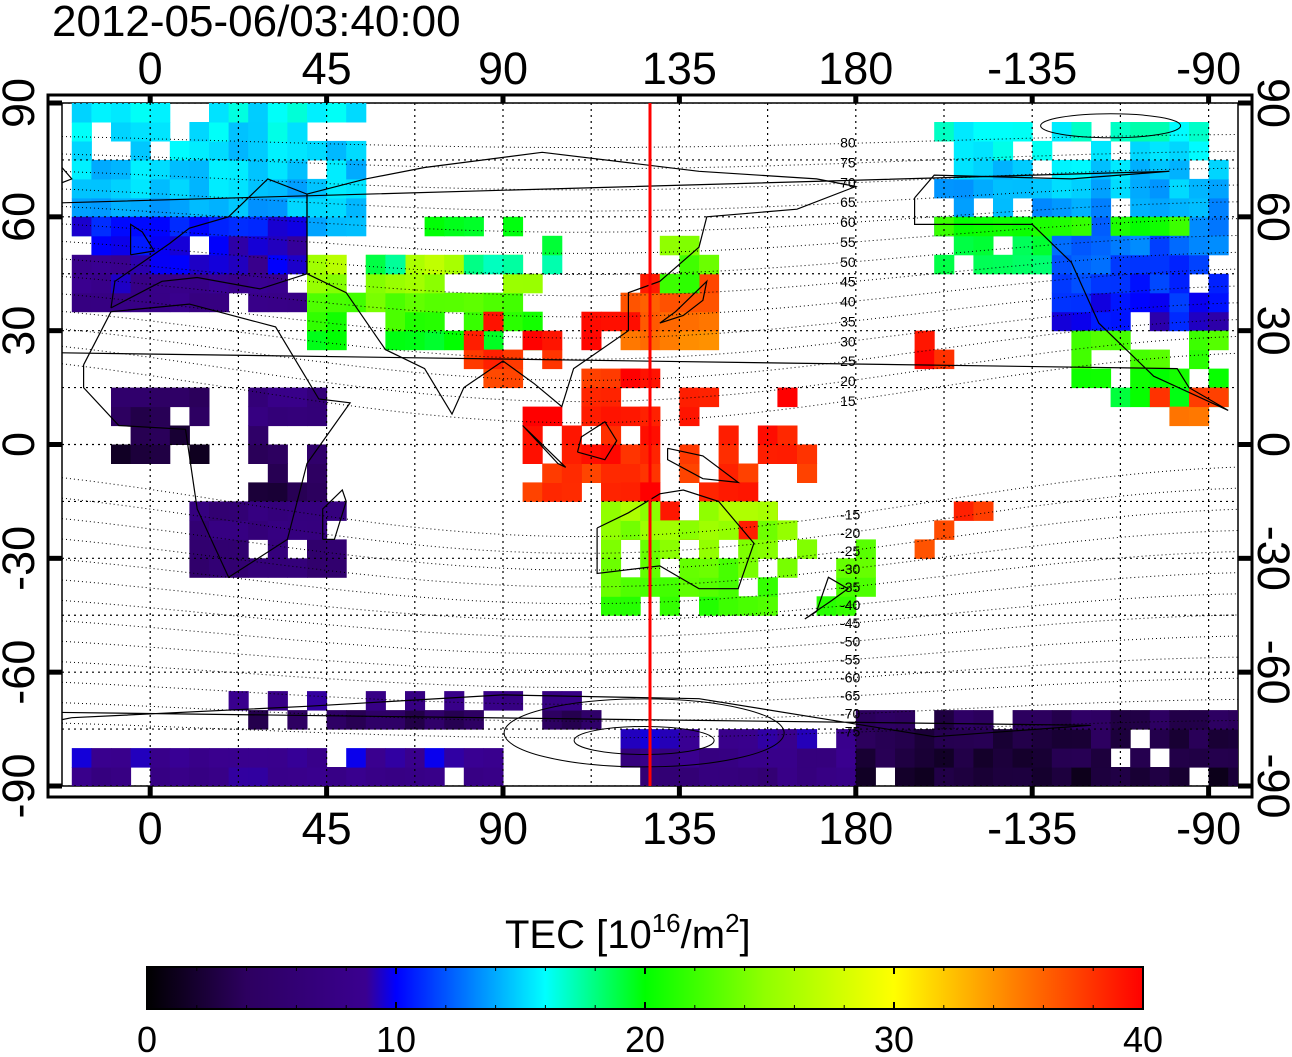 The image size is (1292, 1057). What do you see at coordinates (1270, 672) in the screenshot?
I see `right-tick-label: -60` at bounding box center [1270, 672].